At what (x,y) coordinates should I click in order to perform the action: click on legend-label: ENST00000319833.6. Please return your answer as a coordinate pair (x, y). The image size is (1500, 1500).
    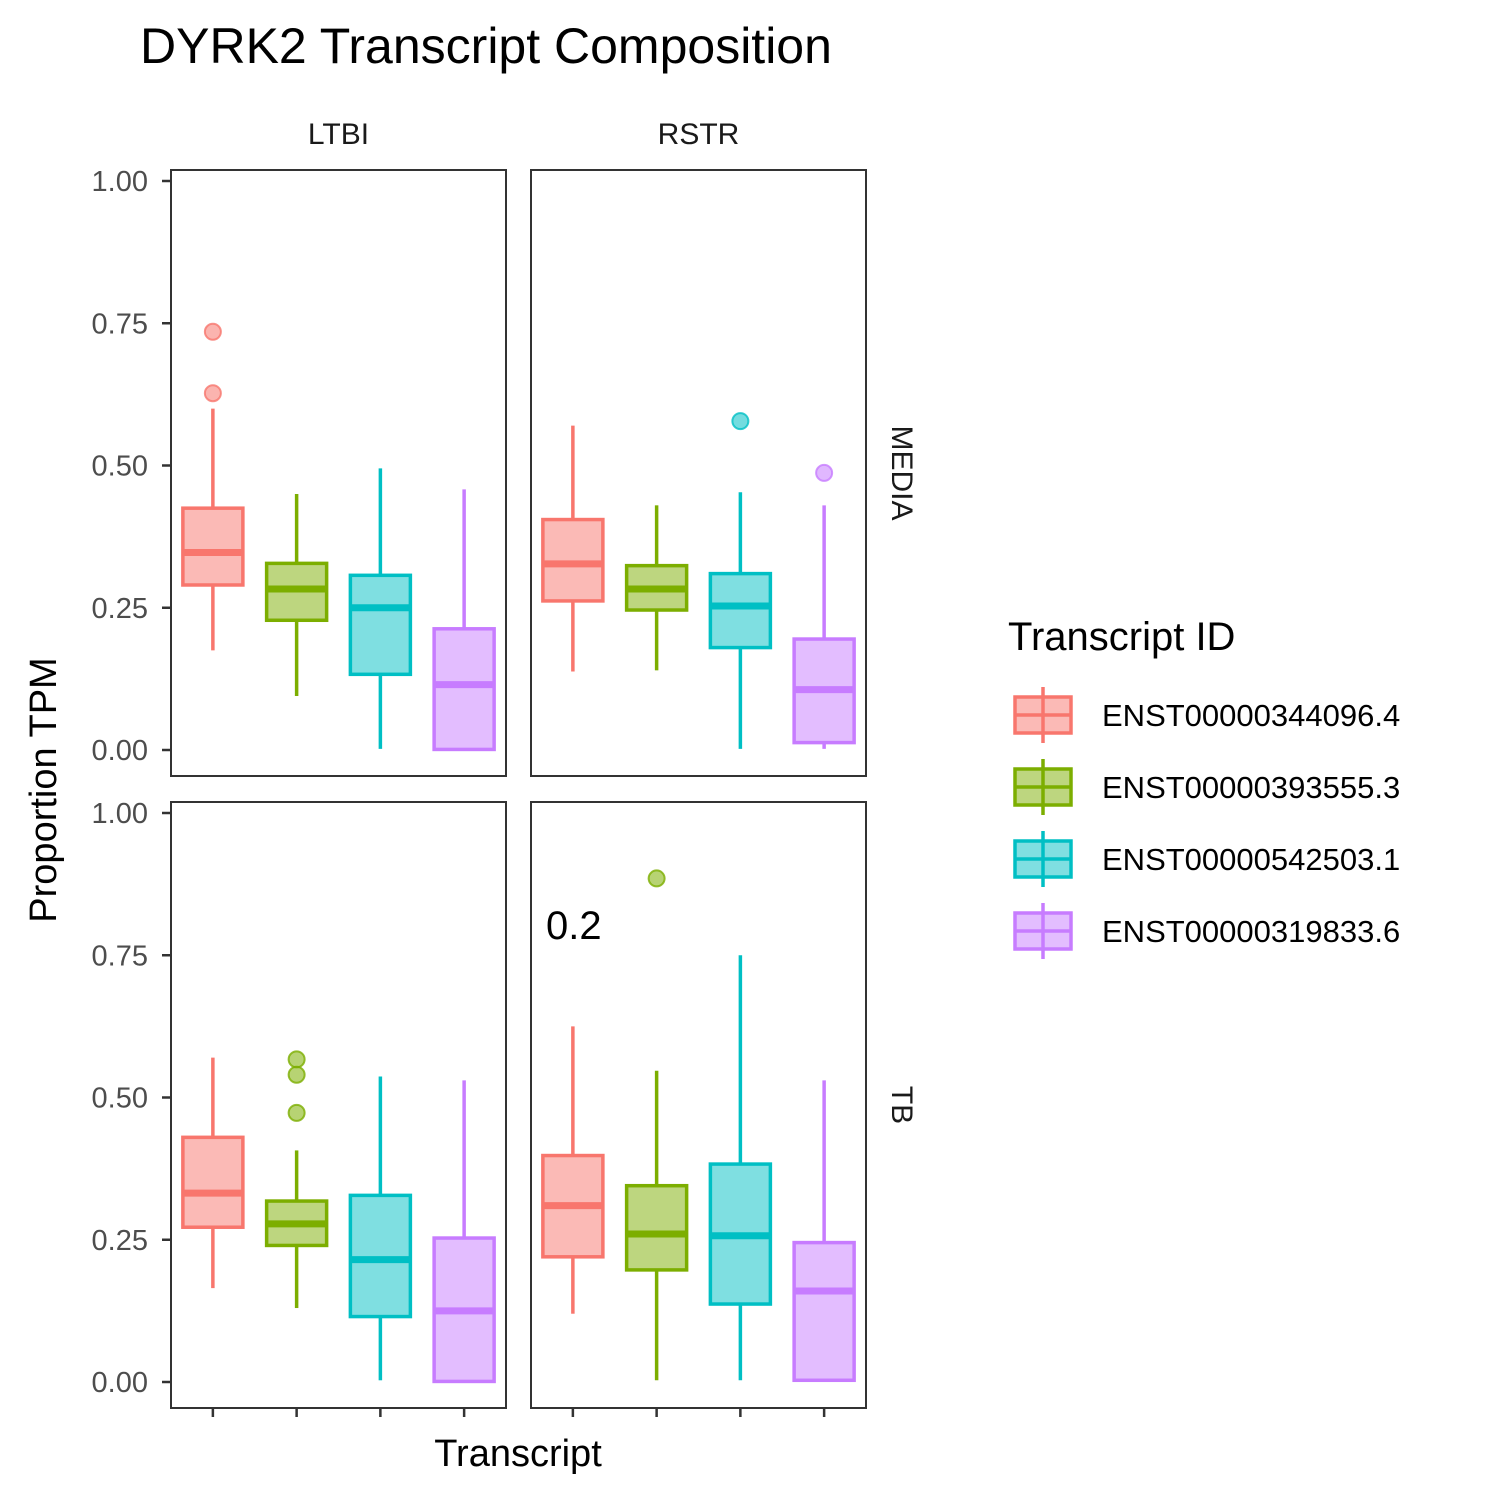
    Looking at the image, I should click on (1251, 931).